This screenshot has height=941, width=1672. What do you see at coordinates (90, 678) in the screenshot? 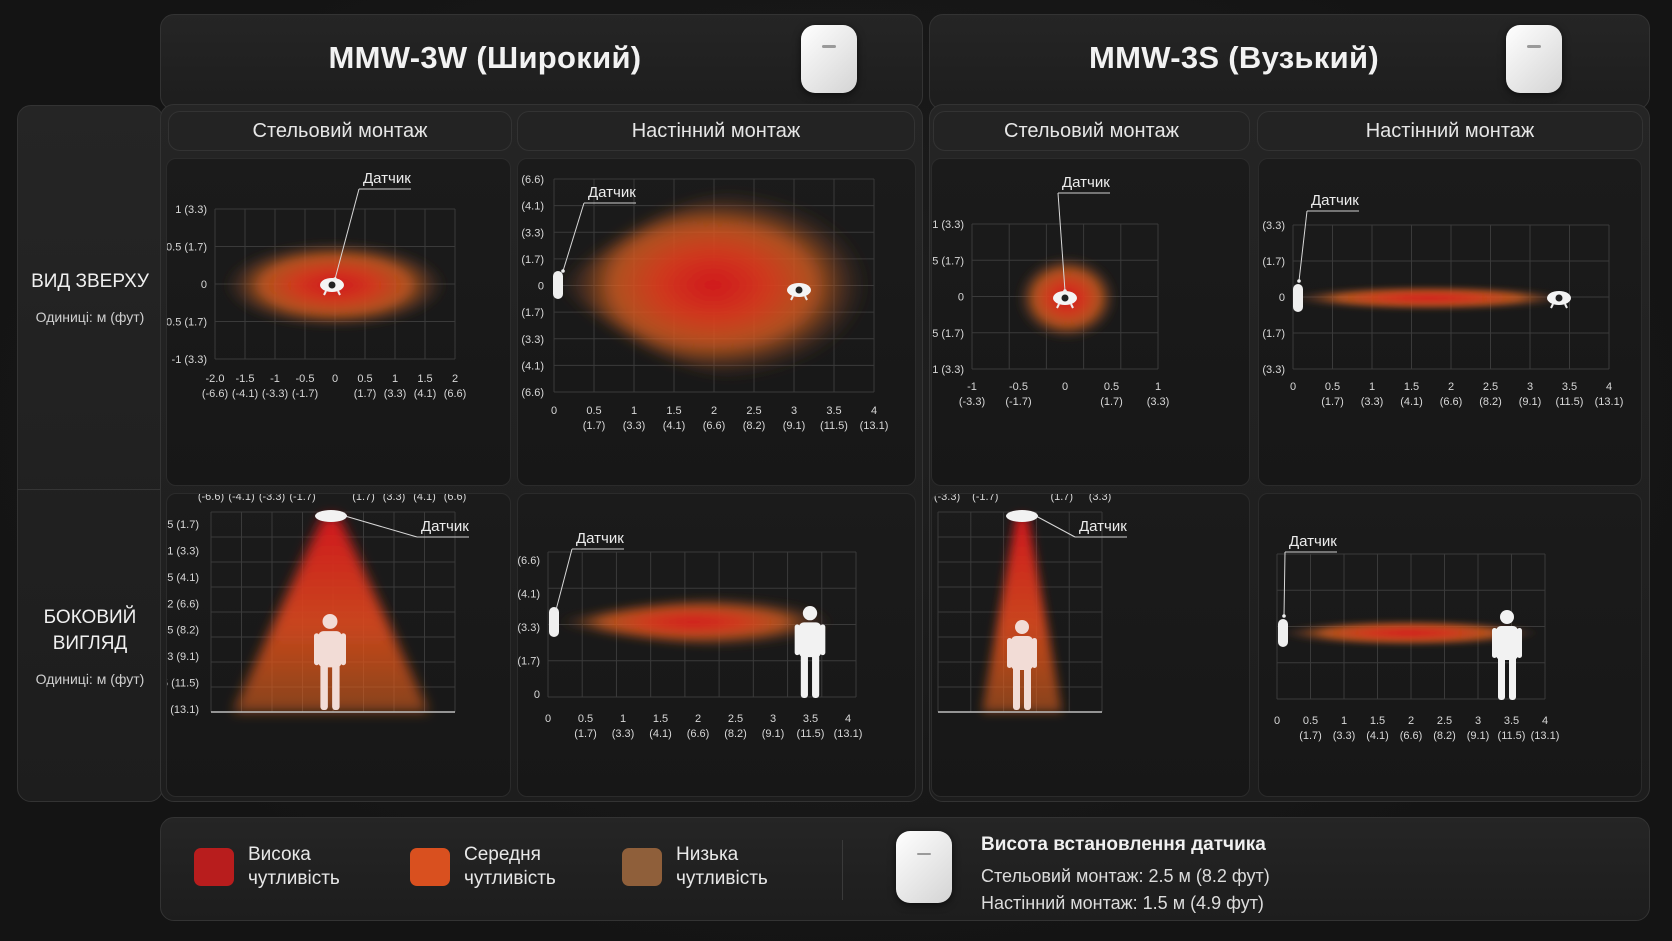
I see `side-view-units: Одиниці: м (фут)` at bounding box center [90, 678].